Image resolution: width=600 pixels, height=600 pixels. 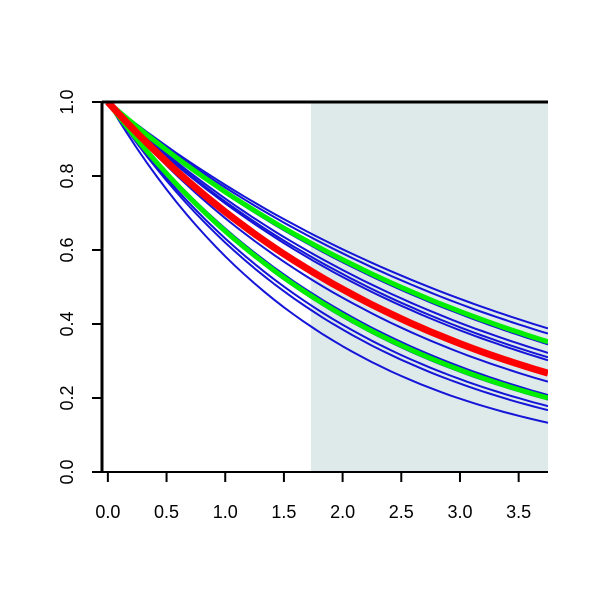 What do you see at coordinates (67, 101) in the screenshot?
I see `y-tick-label: 1.0` at bounding box center [67, 101].